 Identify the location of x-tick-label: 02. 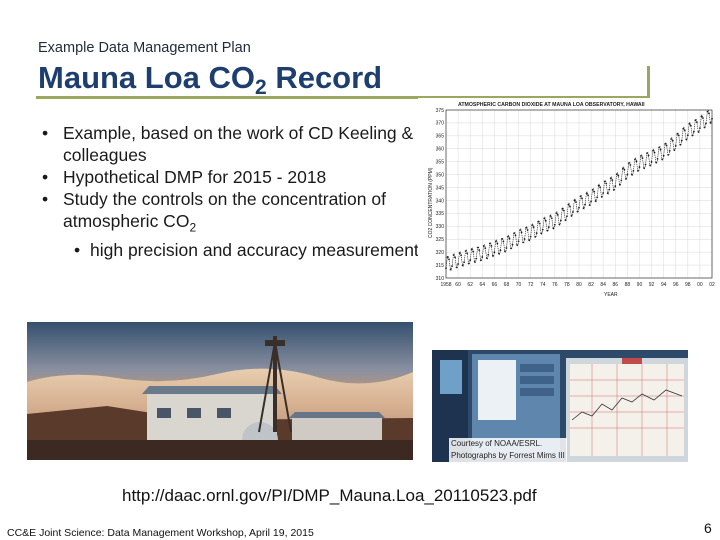
(712, 285).